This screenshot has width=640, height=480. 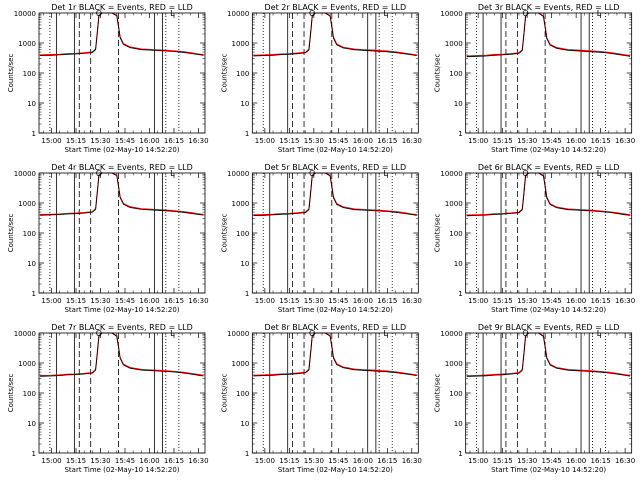 I want to click on panel-title: Det 6r BLACK = Events, RED = LLD, so click(x=549, y=167).